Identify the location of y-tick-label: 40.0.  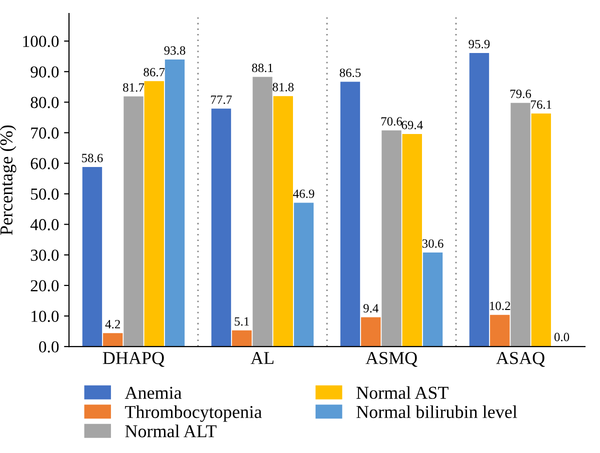
(44, 224).